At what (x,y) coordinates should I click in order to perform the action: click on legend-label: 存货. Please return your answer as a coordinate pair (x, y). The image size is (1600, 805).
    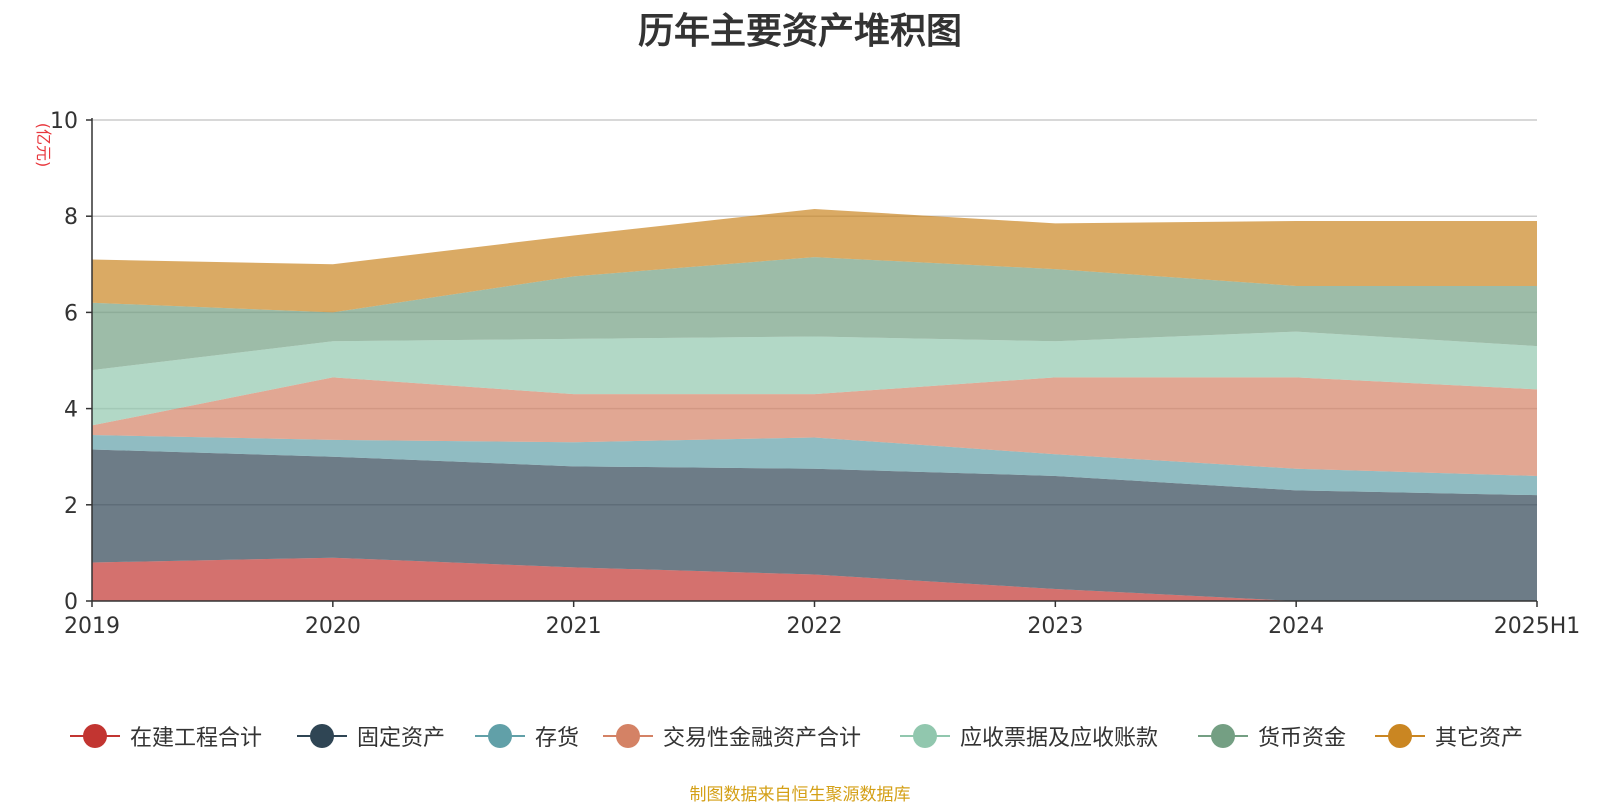
    Looking at the image, I should click on (557, 738).